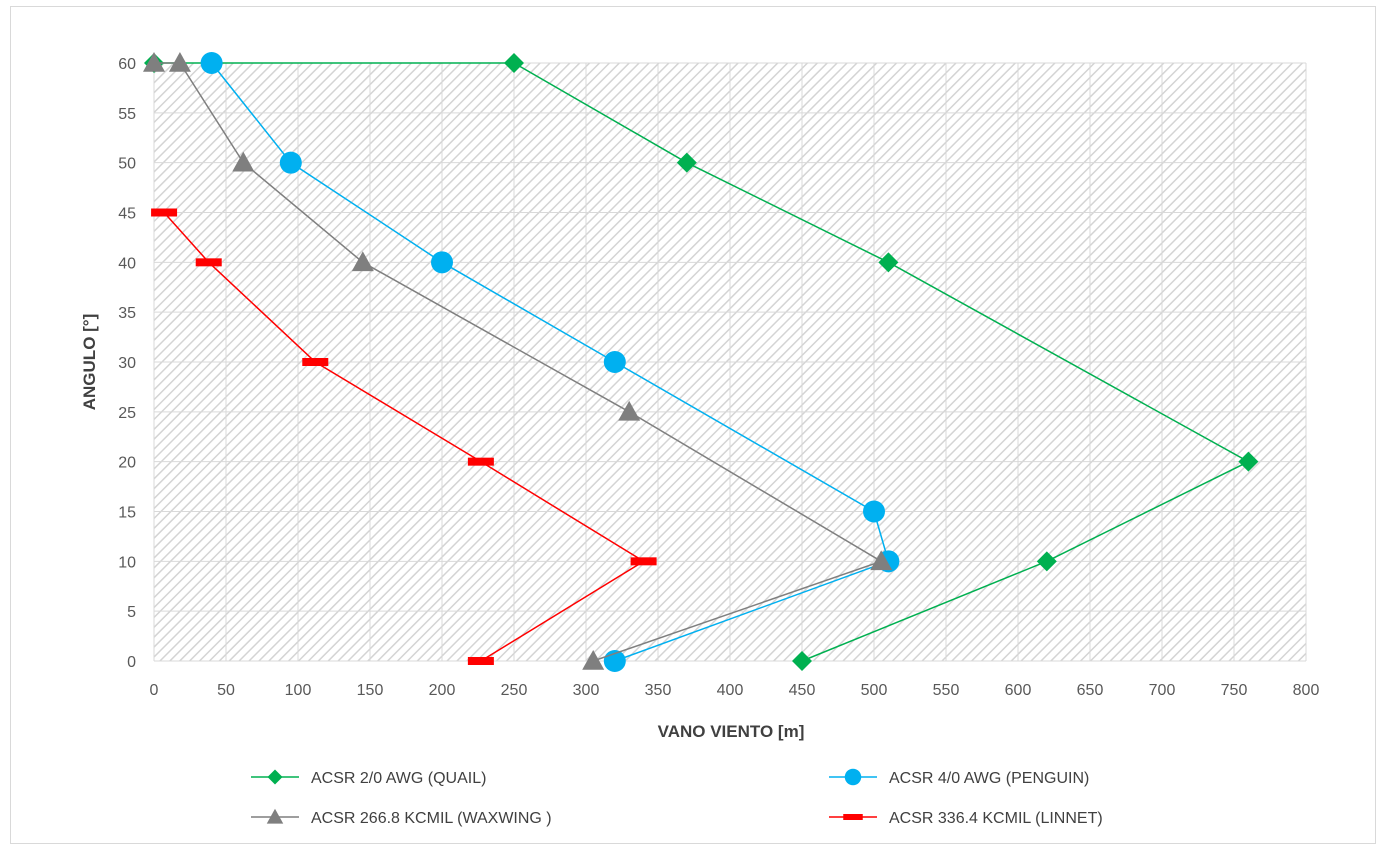 The height and width of the screenshot is (848, 1380). What do you see at coordinates (370, 690) in the screenshot?
I see `x-tick-label: 150` at bounding box center [370, 690].